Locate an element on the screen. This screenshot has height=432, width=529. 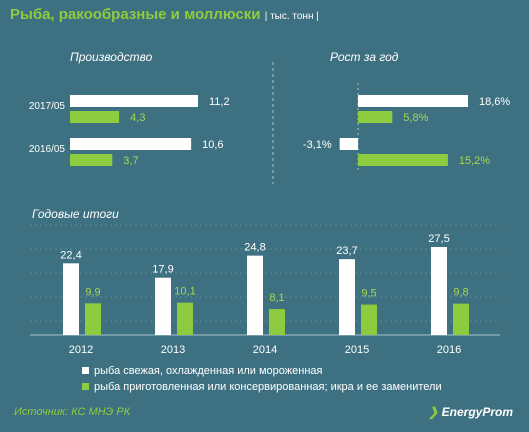
annual-subtitle: Годовые итоги is located at coordinates (75, 214).